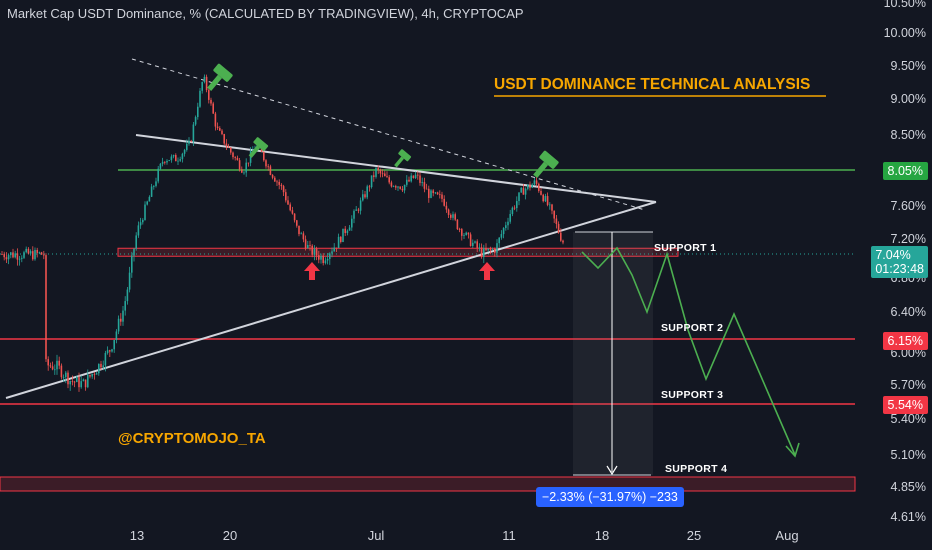 This screenshot has height=550, width=932. I want to click on projection-arrow-head, so click(792, 450).